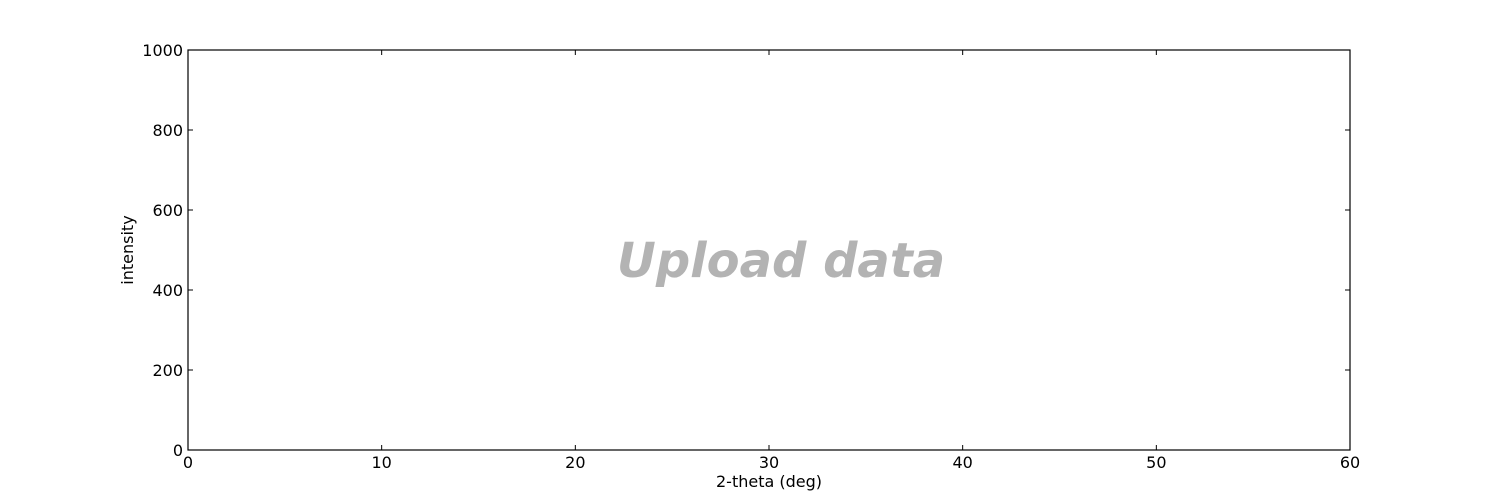 The height and width of the screenshot is (500, 1500). What do you see at coordinates (769, 481) in the screenshot?
I see `x-axis-label: 2-theta (deg)` at bounding box center [769, 481].